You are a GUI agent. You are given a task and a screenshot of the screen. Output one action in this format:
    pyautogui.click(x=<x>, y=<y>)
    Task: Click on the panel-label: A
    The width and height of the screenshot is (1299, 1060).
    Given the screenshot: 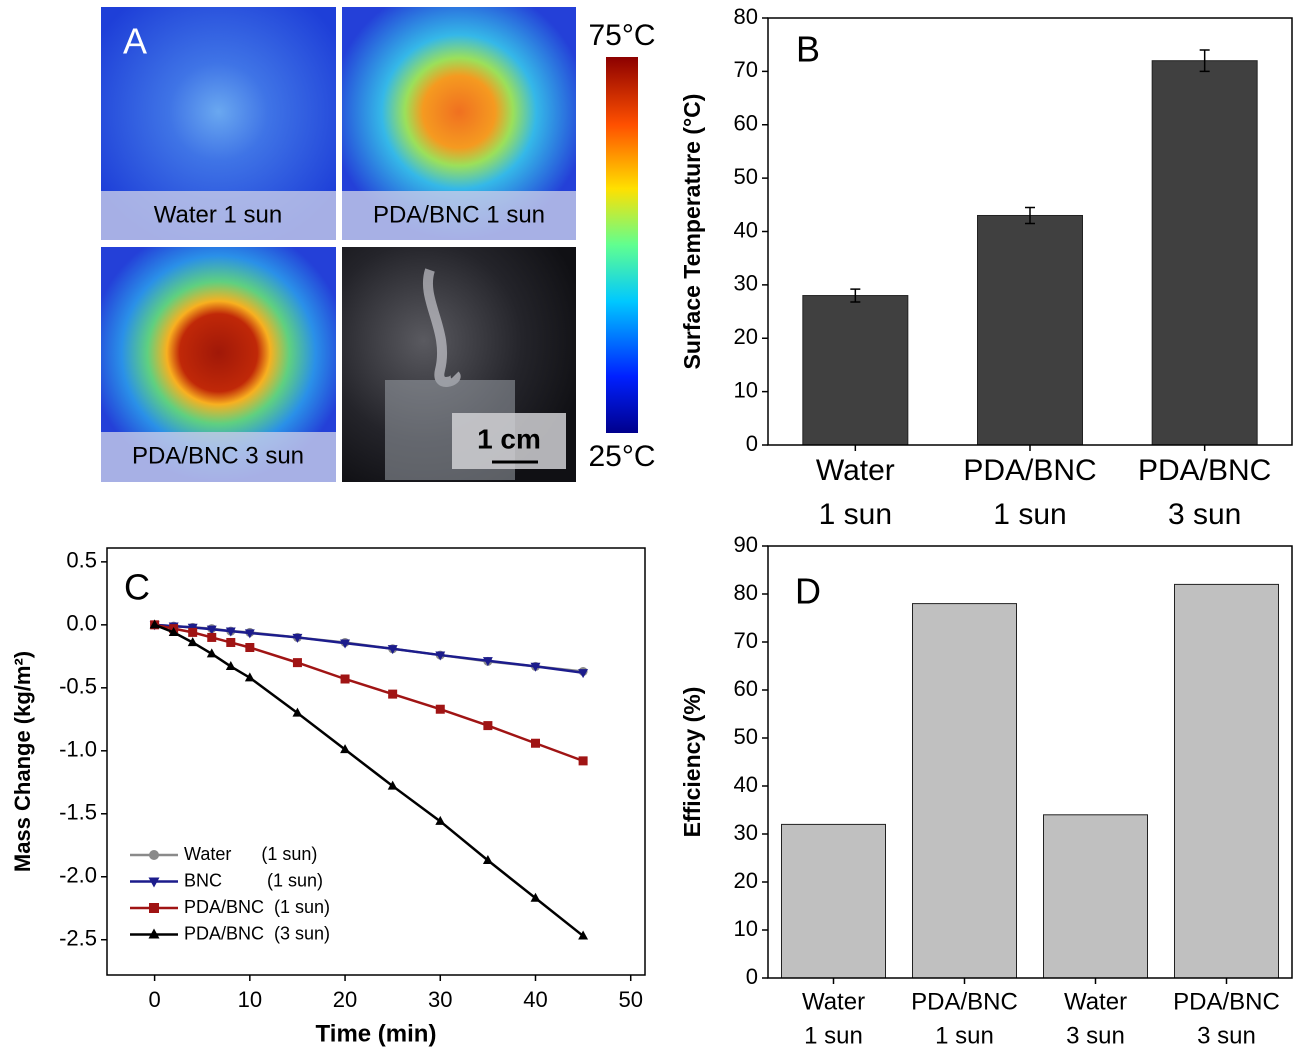 What is the action you would take?
    pyautogui.click(x=135, y=41)
    